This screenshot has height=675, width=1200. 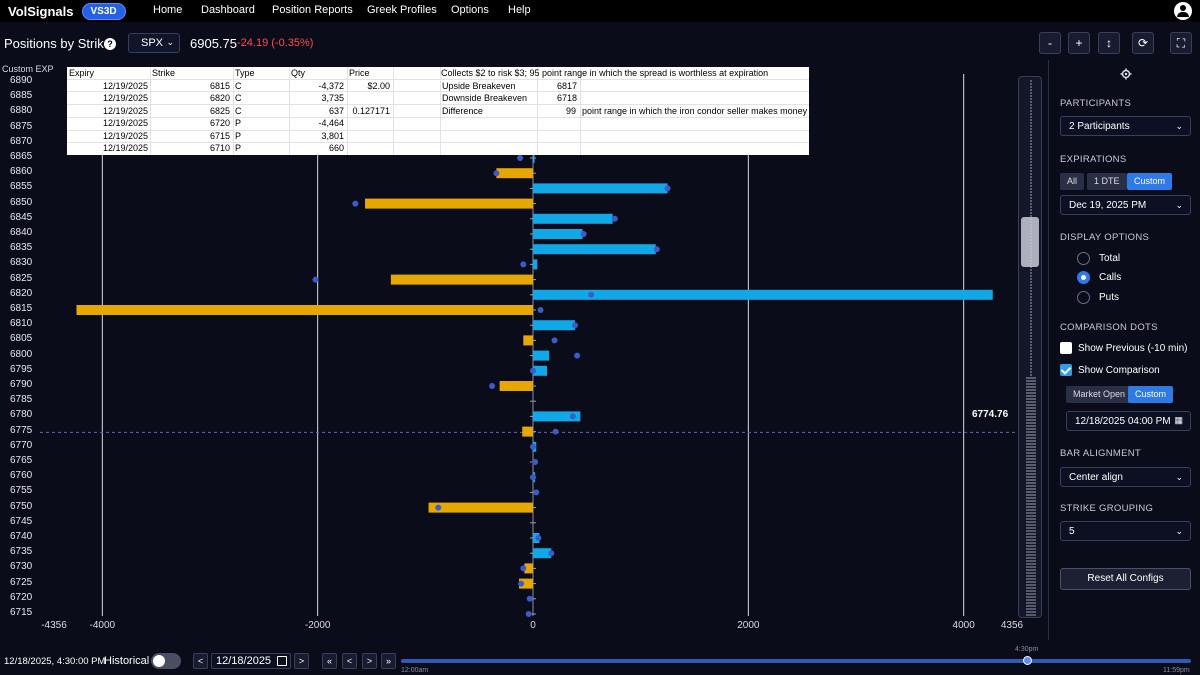 I want to click on time-slider-track, so click(x=796, y=661).